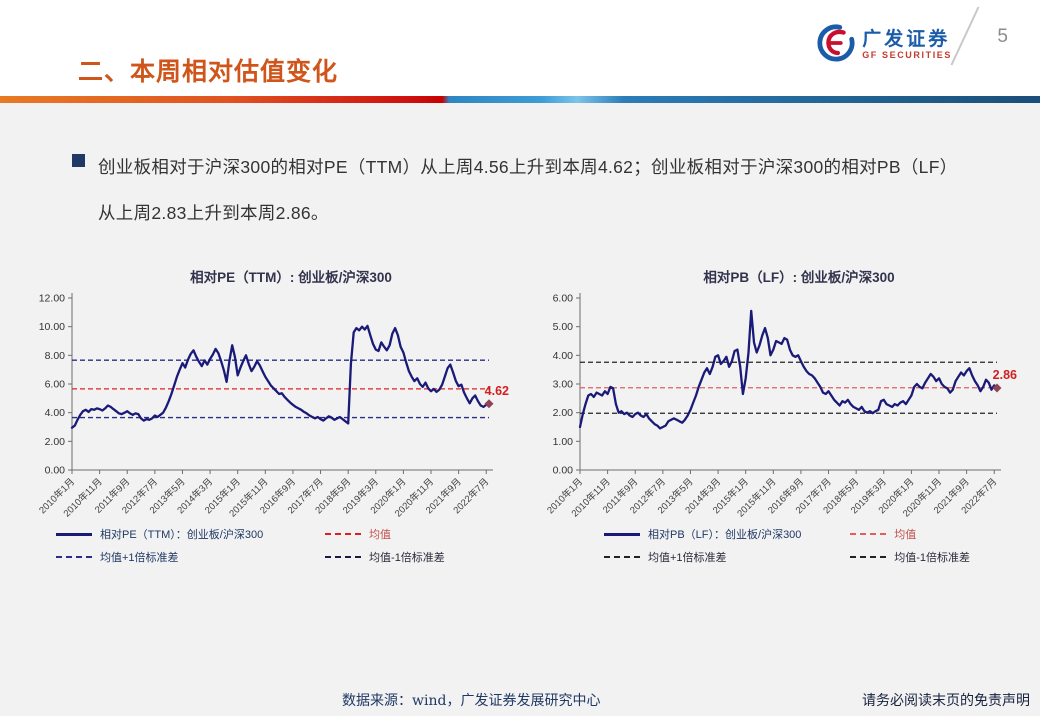 This screenshot has width=1040, height=720. Describe the element at coordinates (277, 545) in the screenshot. I see `pe-chart-legend: 相对PE（TTM）：创业板/沪深300 均值 均值+1倍标准差 均值-1倍标准差` at that location.